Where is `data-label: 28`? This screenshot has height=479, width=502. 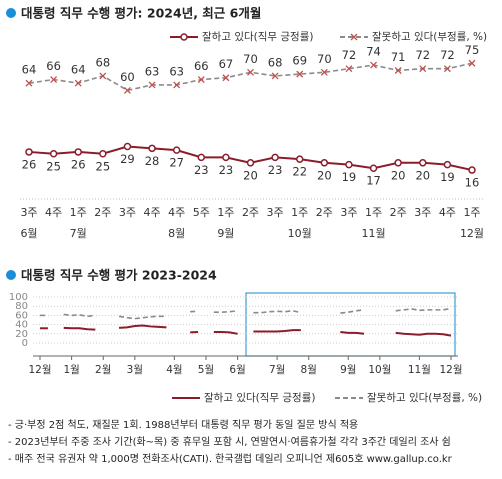
data-label: 28 is located at coordinates (152, 161).